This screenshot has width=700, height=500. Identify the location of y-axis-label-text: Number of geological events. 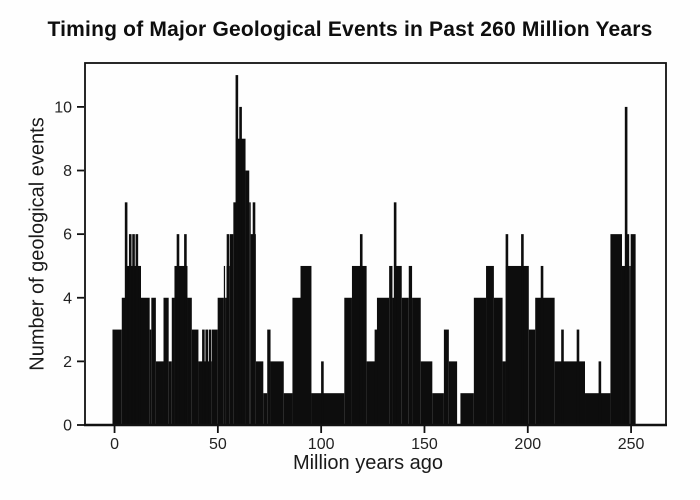
(37, 244).